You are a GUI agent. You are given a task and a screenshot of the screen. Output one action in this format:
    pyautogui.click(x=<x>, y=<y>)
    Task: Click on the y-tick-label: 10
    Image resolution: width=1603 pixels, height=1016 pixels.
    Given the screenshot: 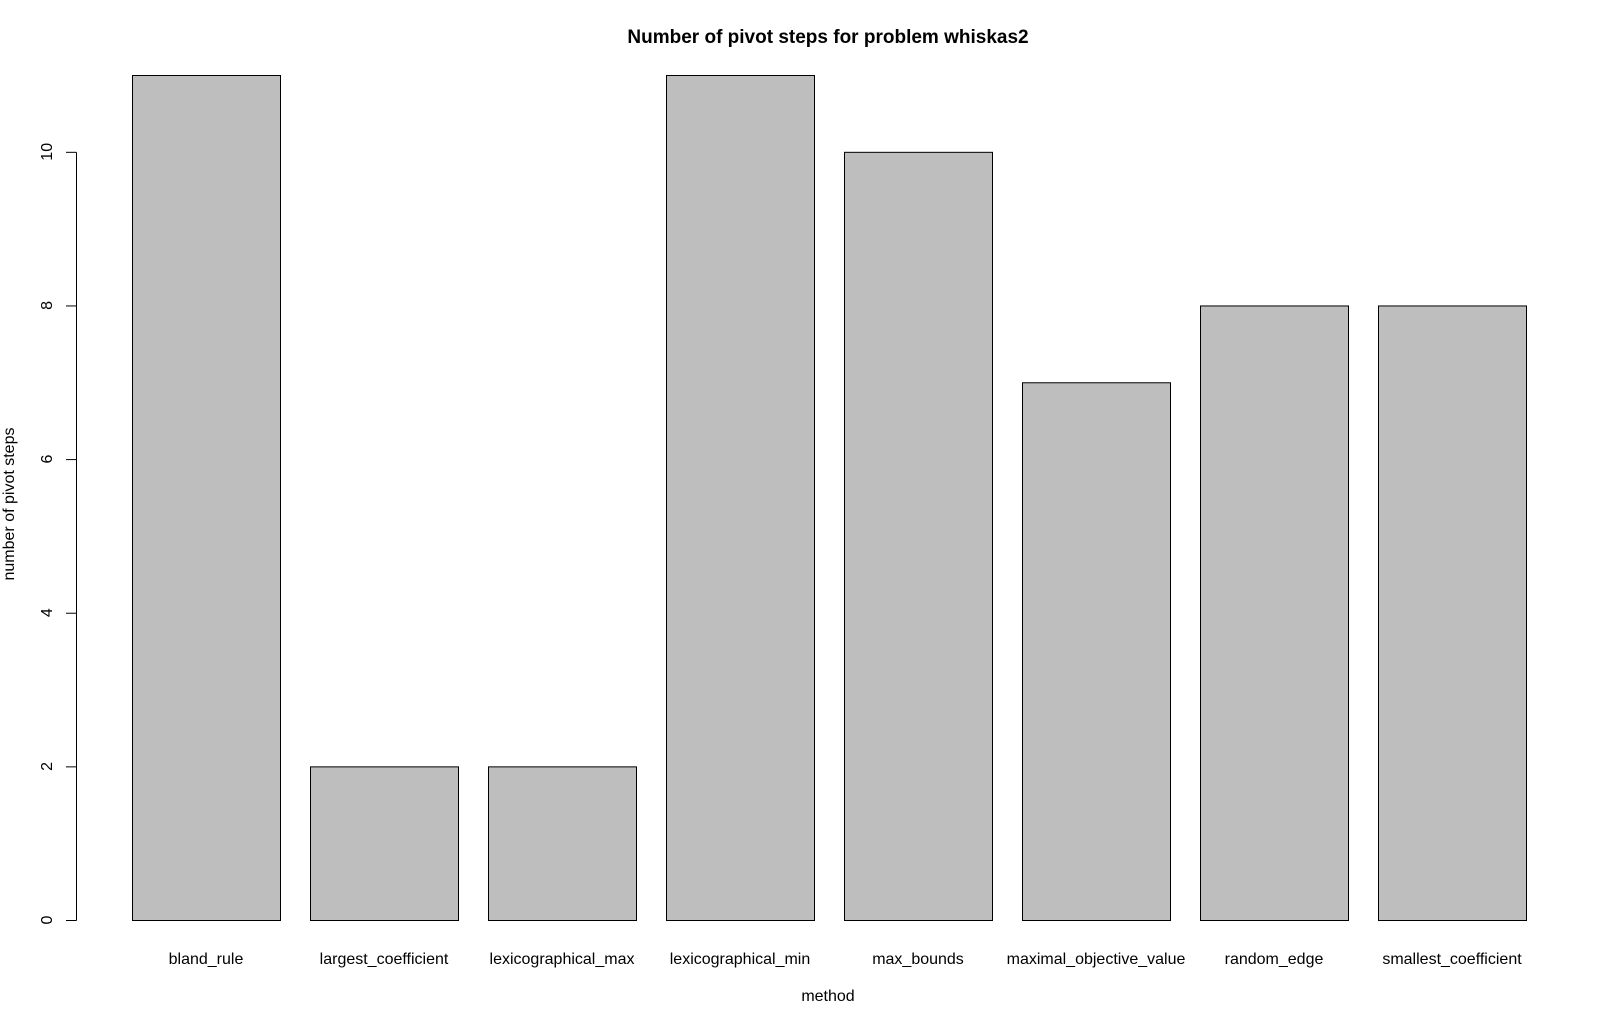 What is the action you would take?
    pyautogui.click(x=47, y=152)
    